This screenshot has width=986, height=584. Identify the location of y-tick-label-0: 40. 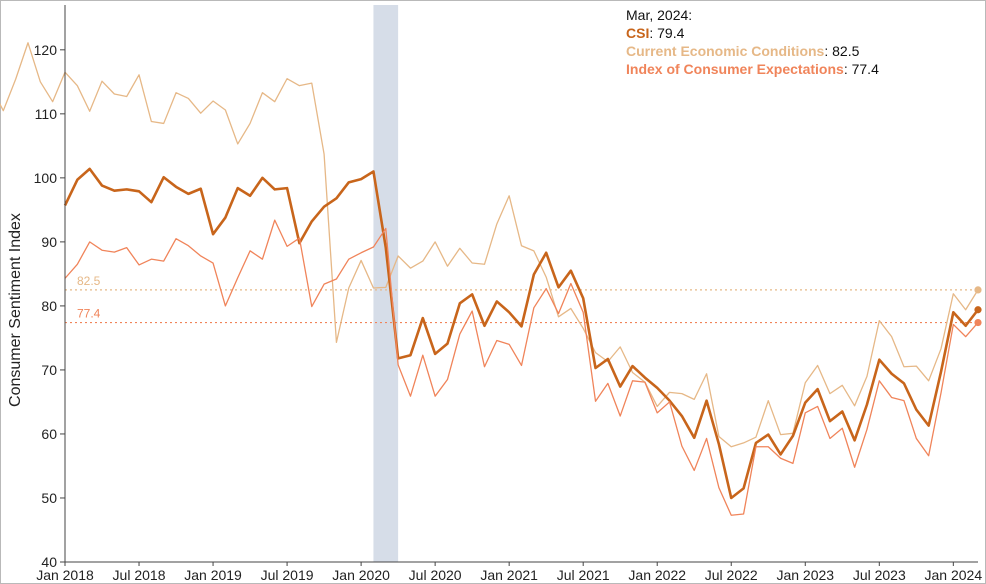
(49, 562).